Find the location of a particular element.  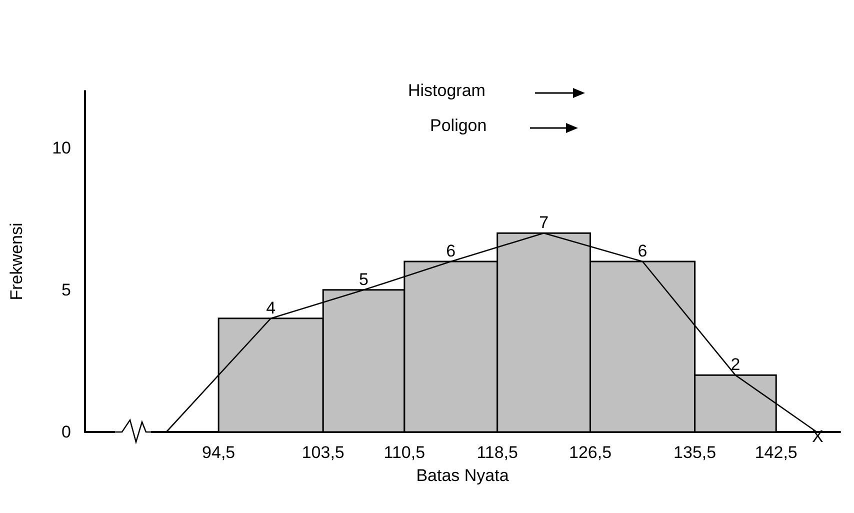

x-axis-title: Batas Nyata is located at coordinates (463, 475).